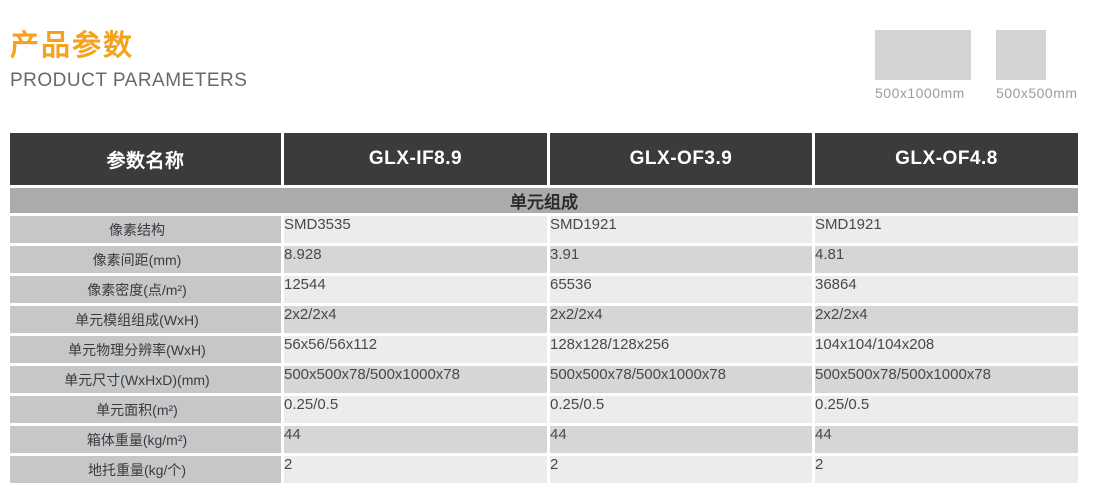 This screenshot has width=1112, height=485. Describe the element at coordinates (681, 159) in the screenshot. I see `table-header-model-GLX-OF3.9: GLX-OF3.9` at that location.